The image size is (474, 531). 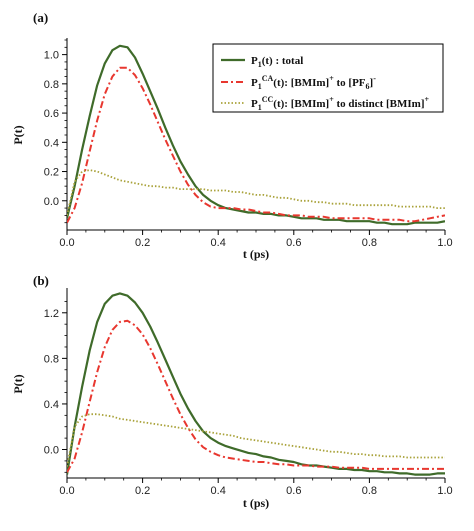 I want to click on y-tick-label: 1.0, so click(x=51, y=56).